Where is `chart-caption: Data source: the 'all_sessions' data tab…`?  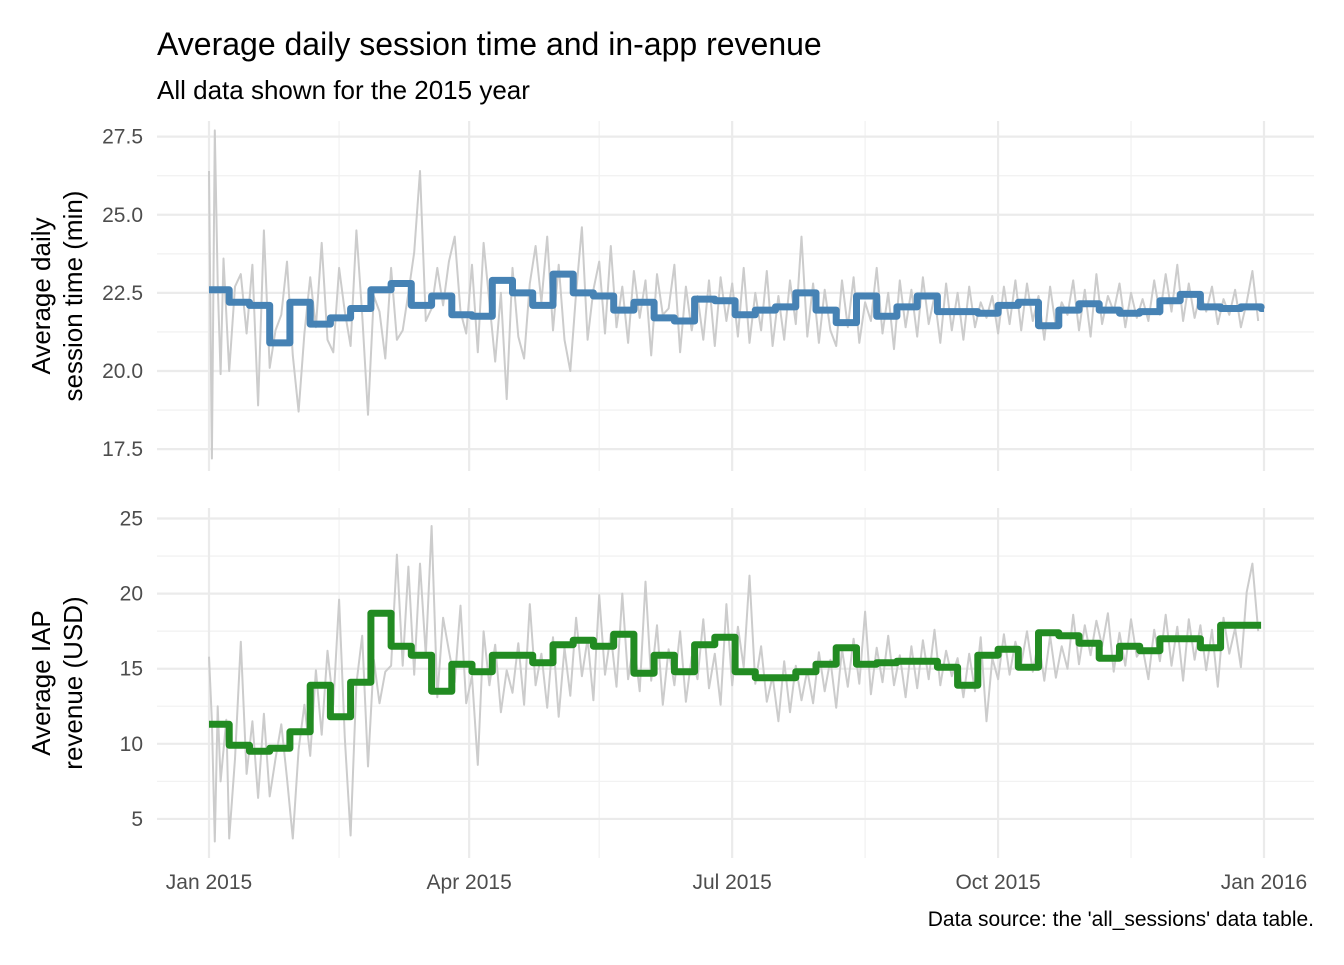 chart-caption: Data source: the 'all_sessions' data tab… is located at coordinates (1121, 919).